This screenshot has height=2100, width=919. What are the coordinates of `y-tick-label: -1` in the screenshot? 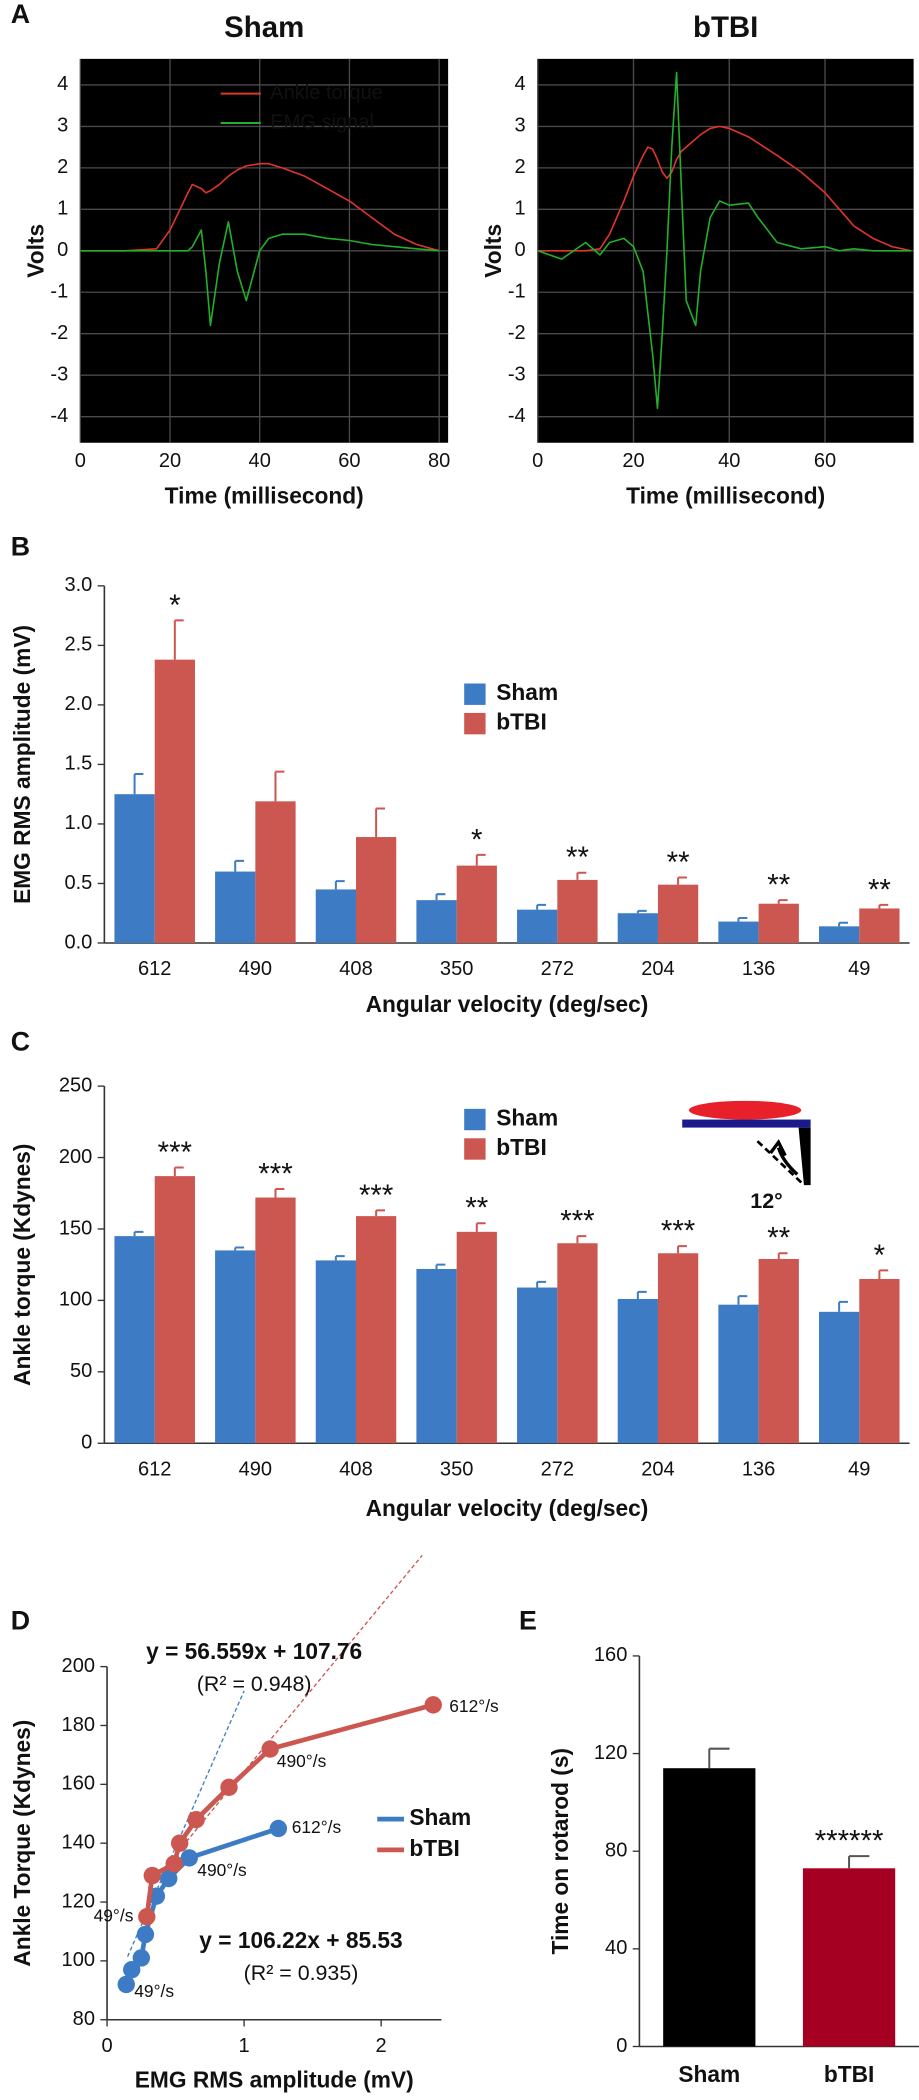 It's located at (517, 292).